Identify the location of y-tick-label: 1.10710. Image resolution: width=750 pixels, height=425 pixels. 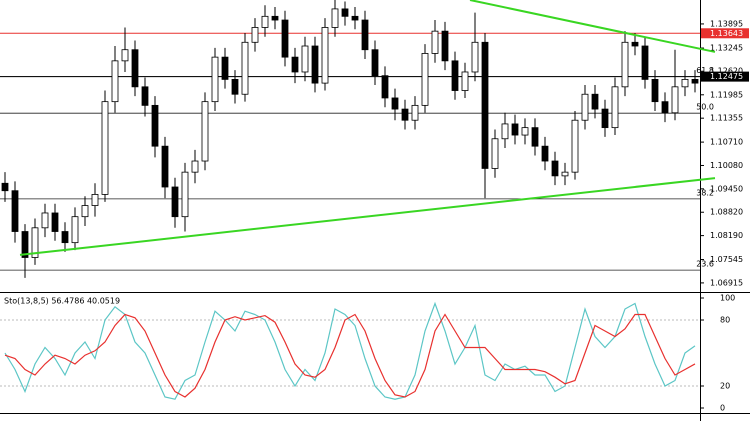
(726, 142).